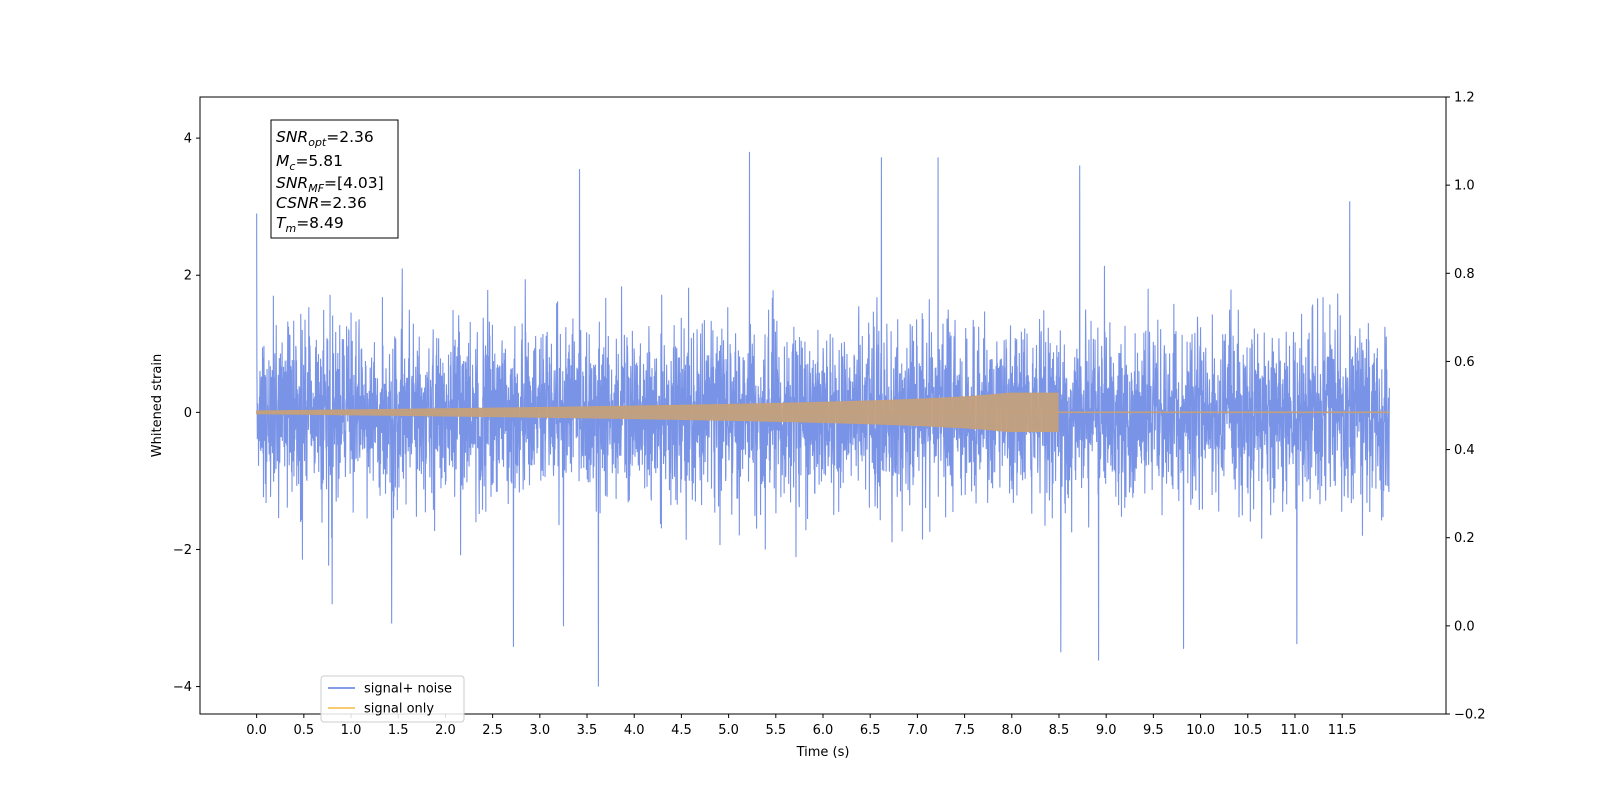 The image size is (1600, 800). Describe the element at coordinates (303, 730) in the screenshot. I see `x-tick-label: 0.5` at that location.